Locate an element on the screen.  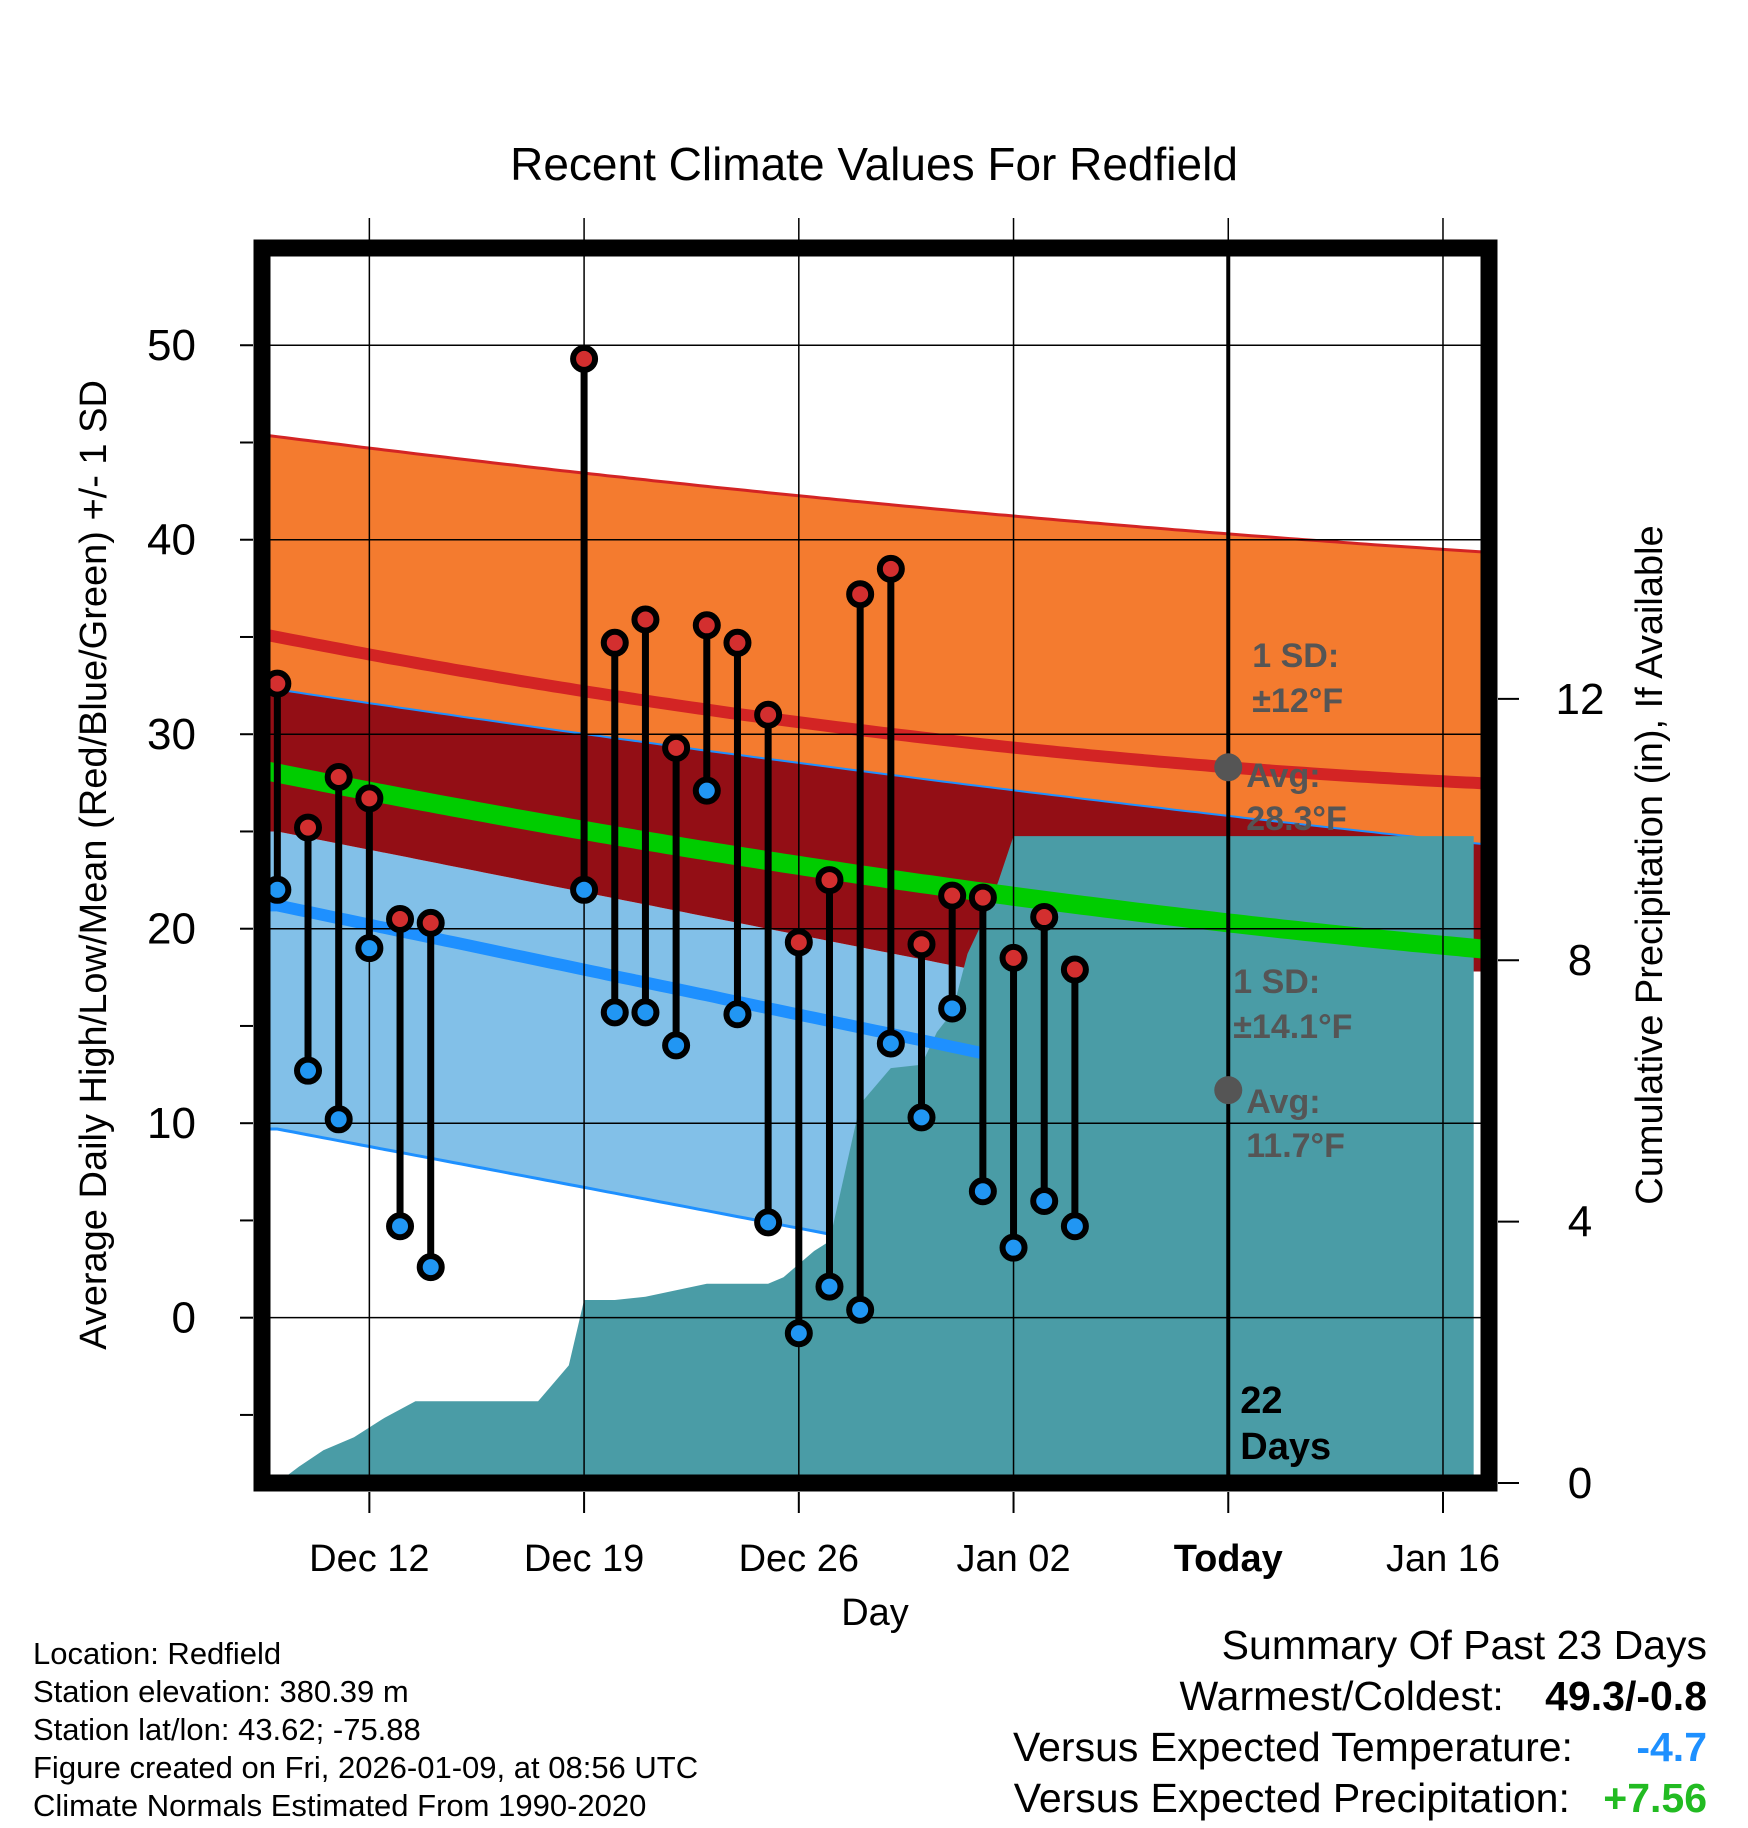
high-upper-line is located at coordinates (875, 493).